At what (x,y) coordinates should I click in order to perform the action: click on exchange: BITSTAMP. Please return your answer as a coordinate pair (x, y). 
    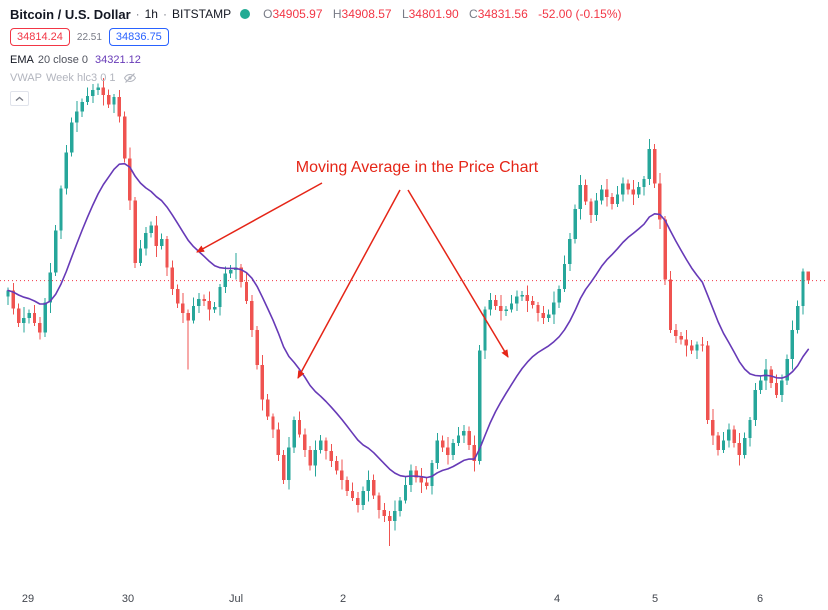
    Looking at the image, I should click on (201, 14).